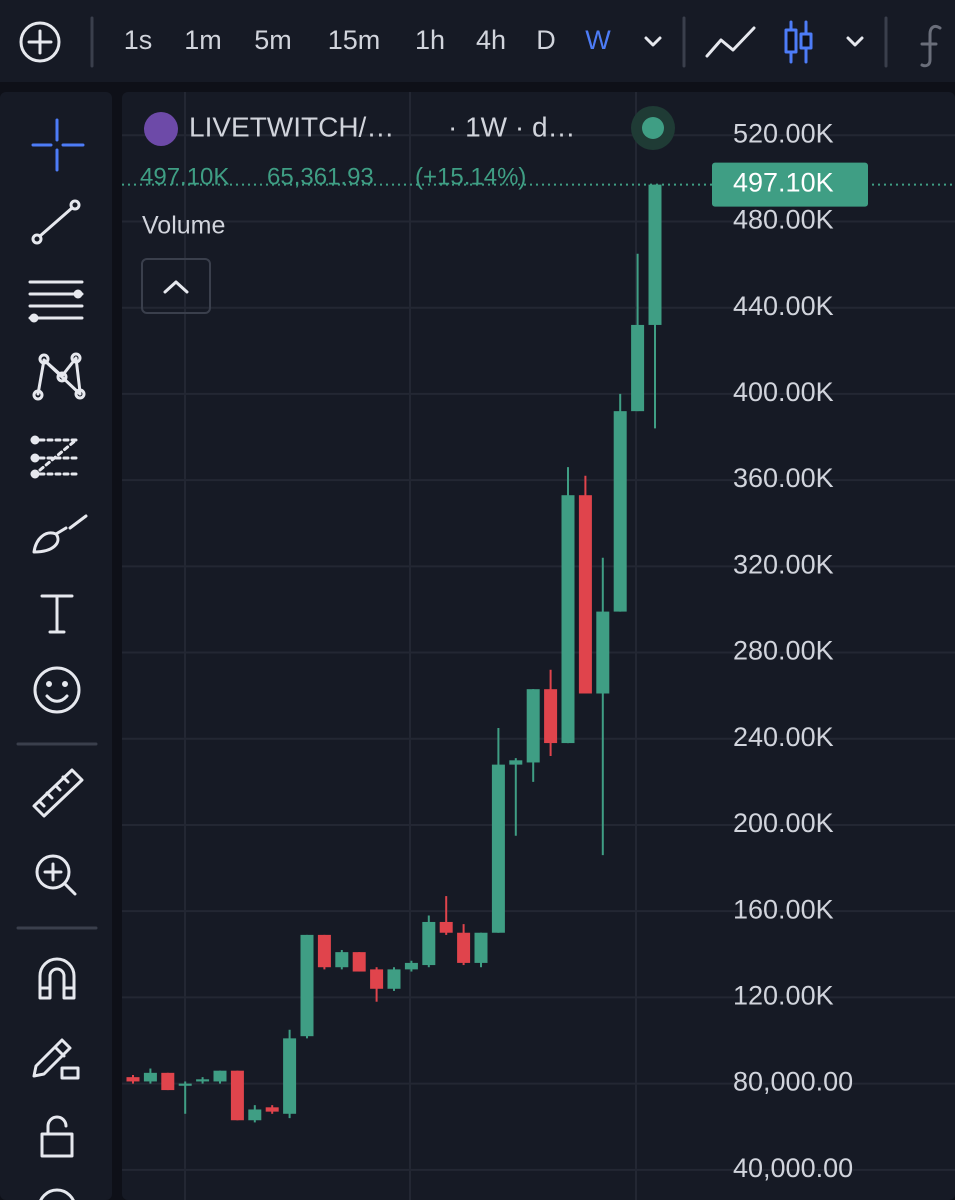 Image resolution: width=955 pixels, height=1200 pixels. What do you see at coordinates (598, 40) in the screenshot?
I see `interval-button: W` at bounding box center [598, 40].